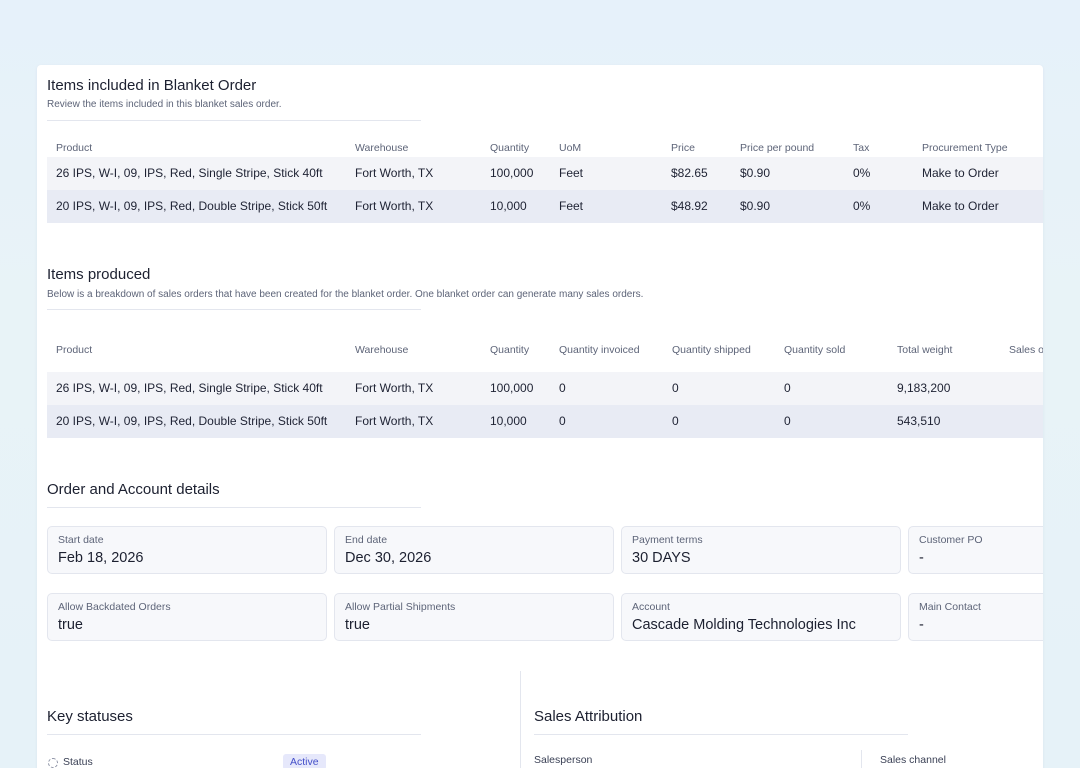 This screenshot has width=1080, height=768. What do you see at coordinates (919, 421) in the screenshot?
I see `cell-total-weight: 543,510` at bounding box center [919, 421].